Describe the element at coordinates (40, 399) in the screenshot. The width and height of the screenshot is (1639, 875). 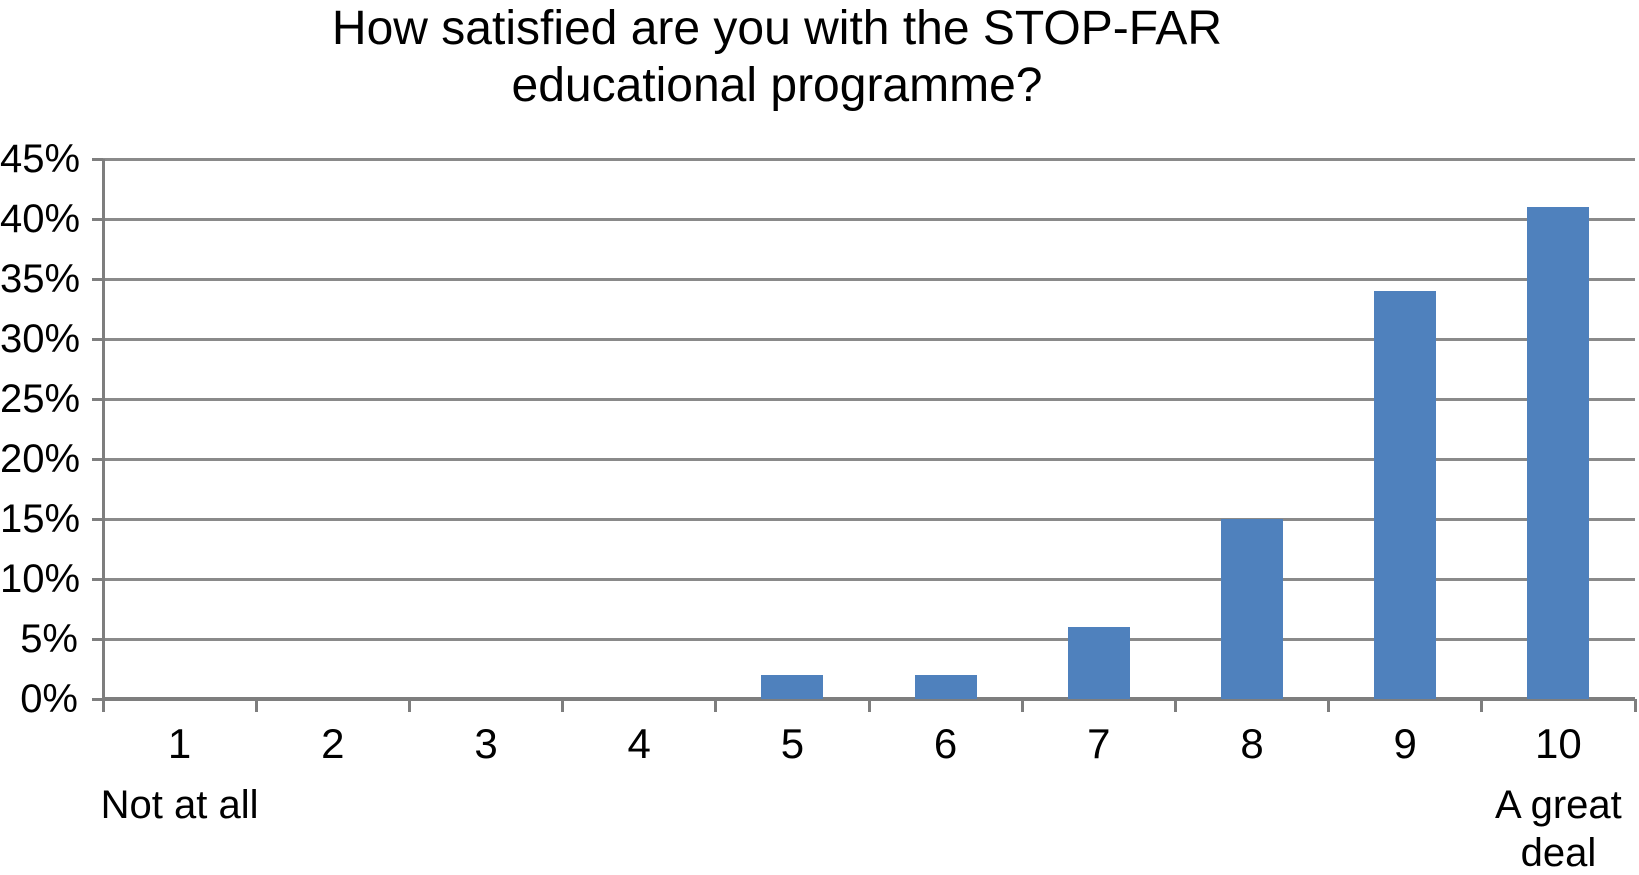
I see `y-axis-label-25: 25%` at that location.